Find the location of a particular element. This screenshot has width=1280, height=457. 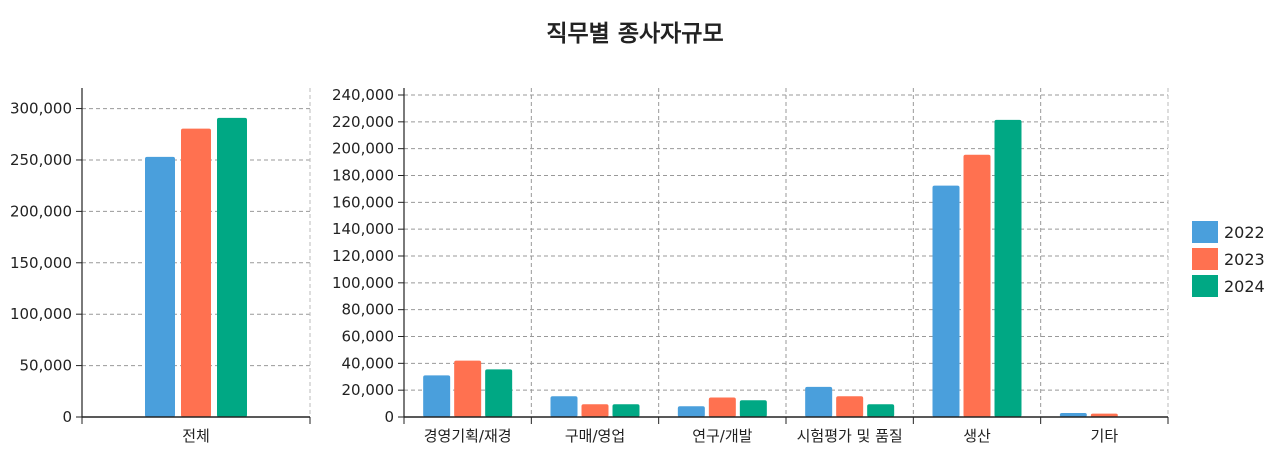

x-tick-label: 연구/개발 is located at coordinates (722, 436).